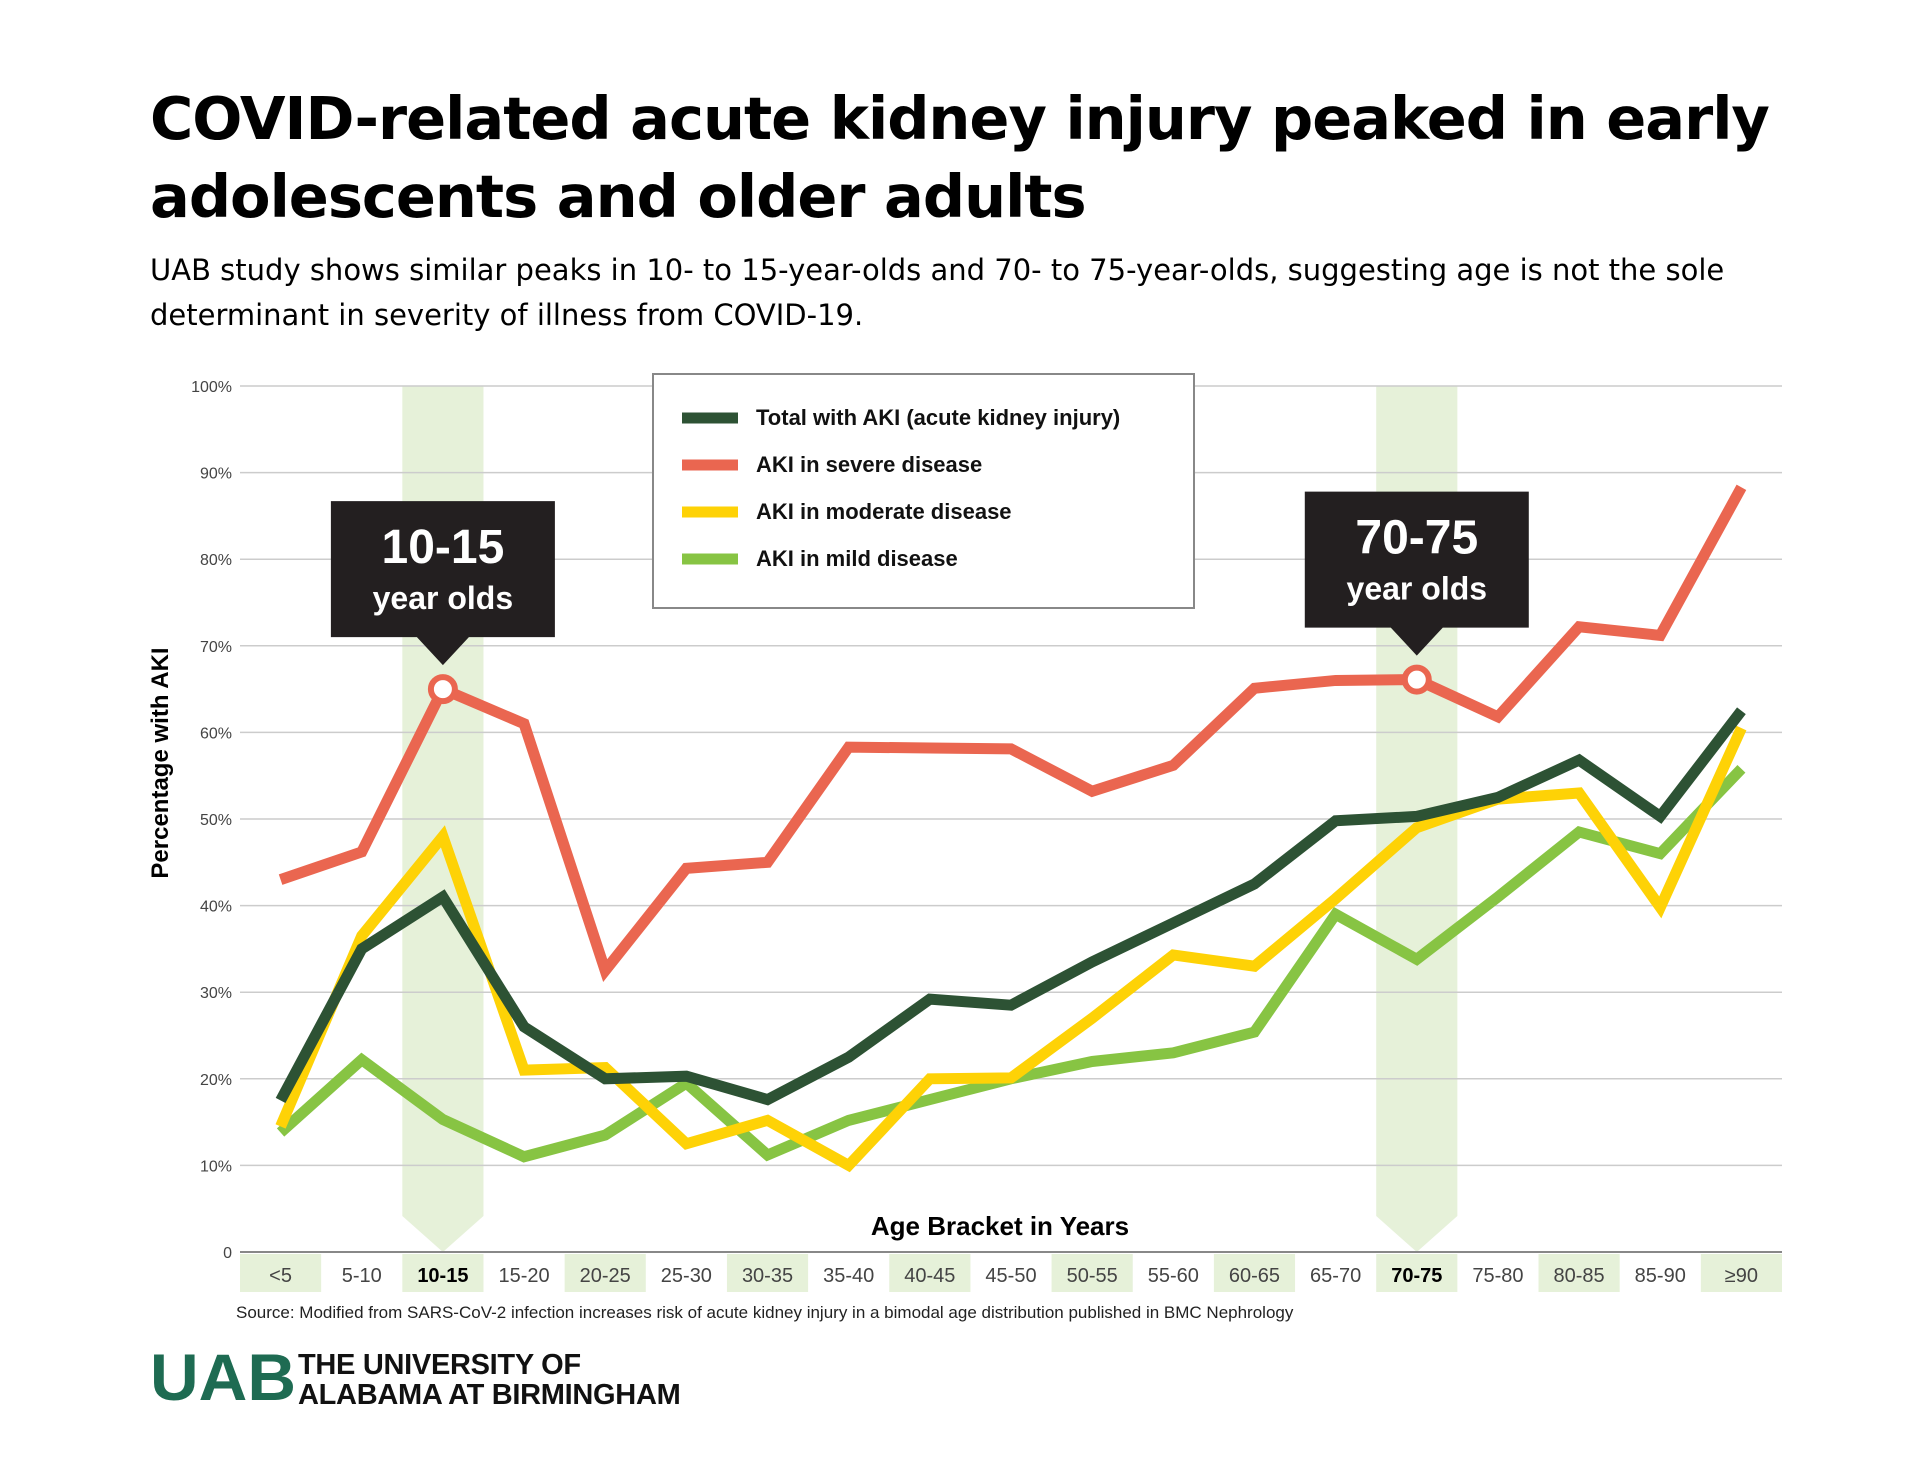 The image size is (1920, 1484). What do you see at coordinates (1579, 1276) in the screenshot?
I see `x-tick-label: 80-85` at bounding box center [1579, 1276].